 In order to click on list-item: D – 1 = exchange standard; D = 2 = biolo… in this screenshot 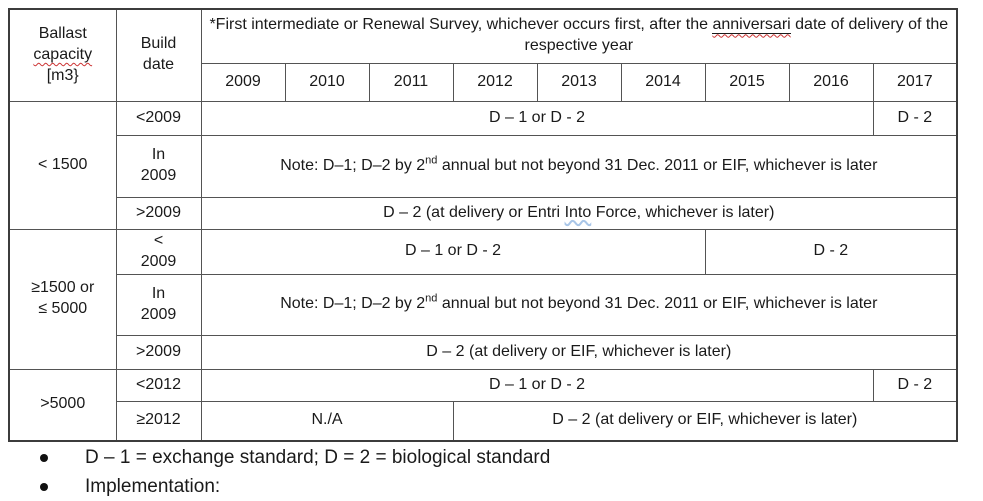, I will do `click(490, 458)`.